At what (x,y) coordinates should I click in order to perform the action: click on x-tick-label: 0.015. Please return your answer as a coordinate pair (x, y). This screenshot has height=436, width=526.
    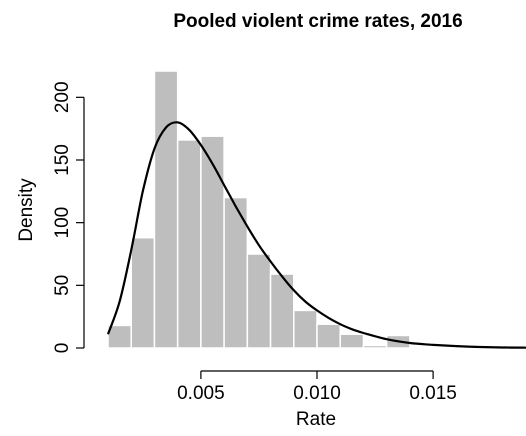
    Looking at the image, I should click on (433, 393).